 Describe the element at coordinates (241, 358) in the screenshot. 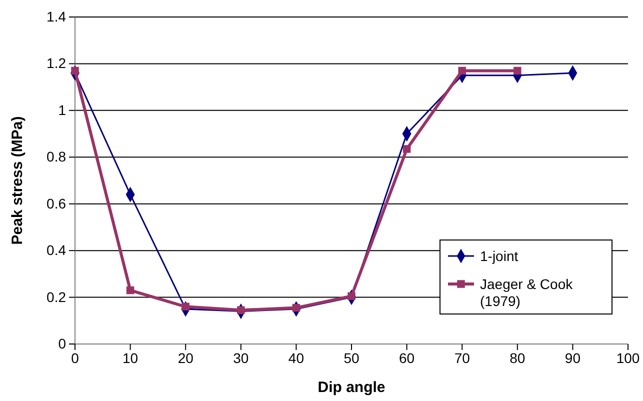

I see `x-tick-label: 30` at that location.